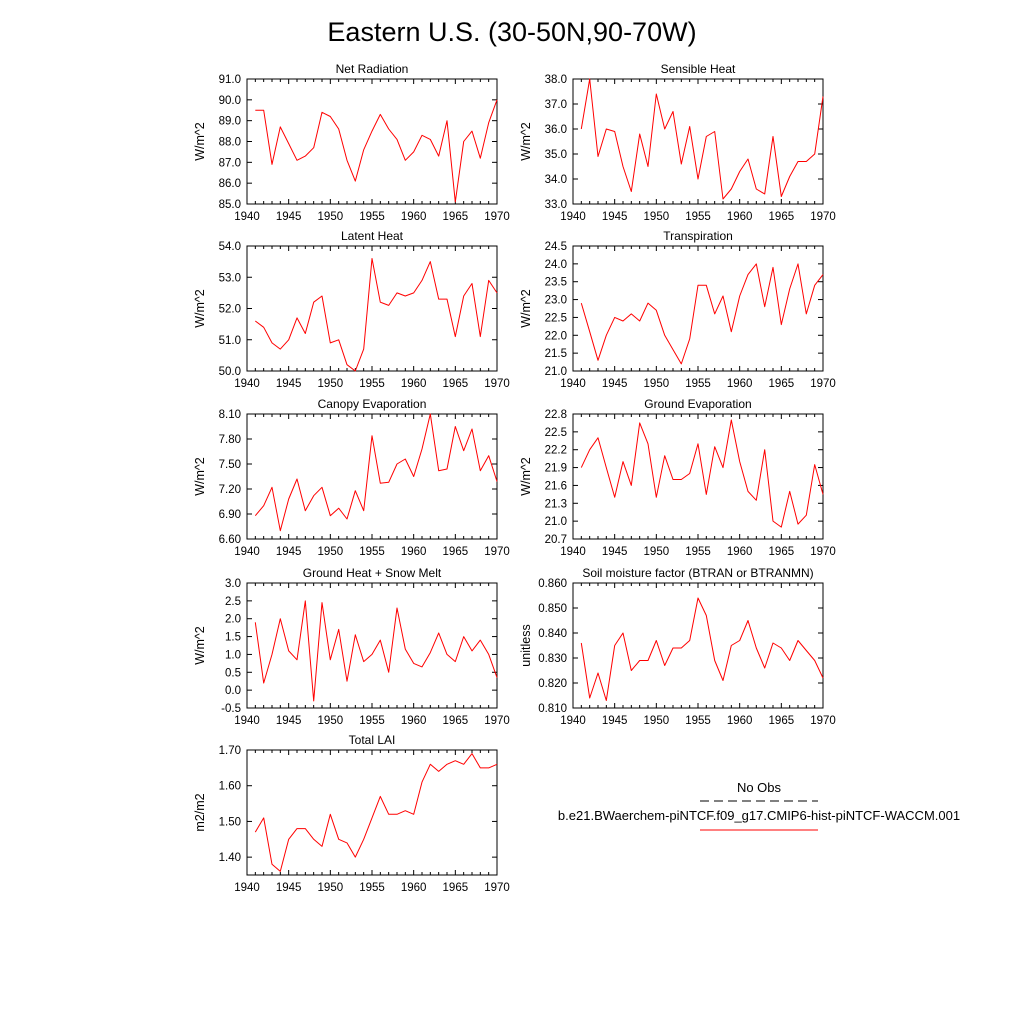  I want to click on y-tick-label: 37.0, so click(556, 105).